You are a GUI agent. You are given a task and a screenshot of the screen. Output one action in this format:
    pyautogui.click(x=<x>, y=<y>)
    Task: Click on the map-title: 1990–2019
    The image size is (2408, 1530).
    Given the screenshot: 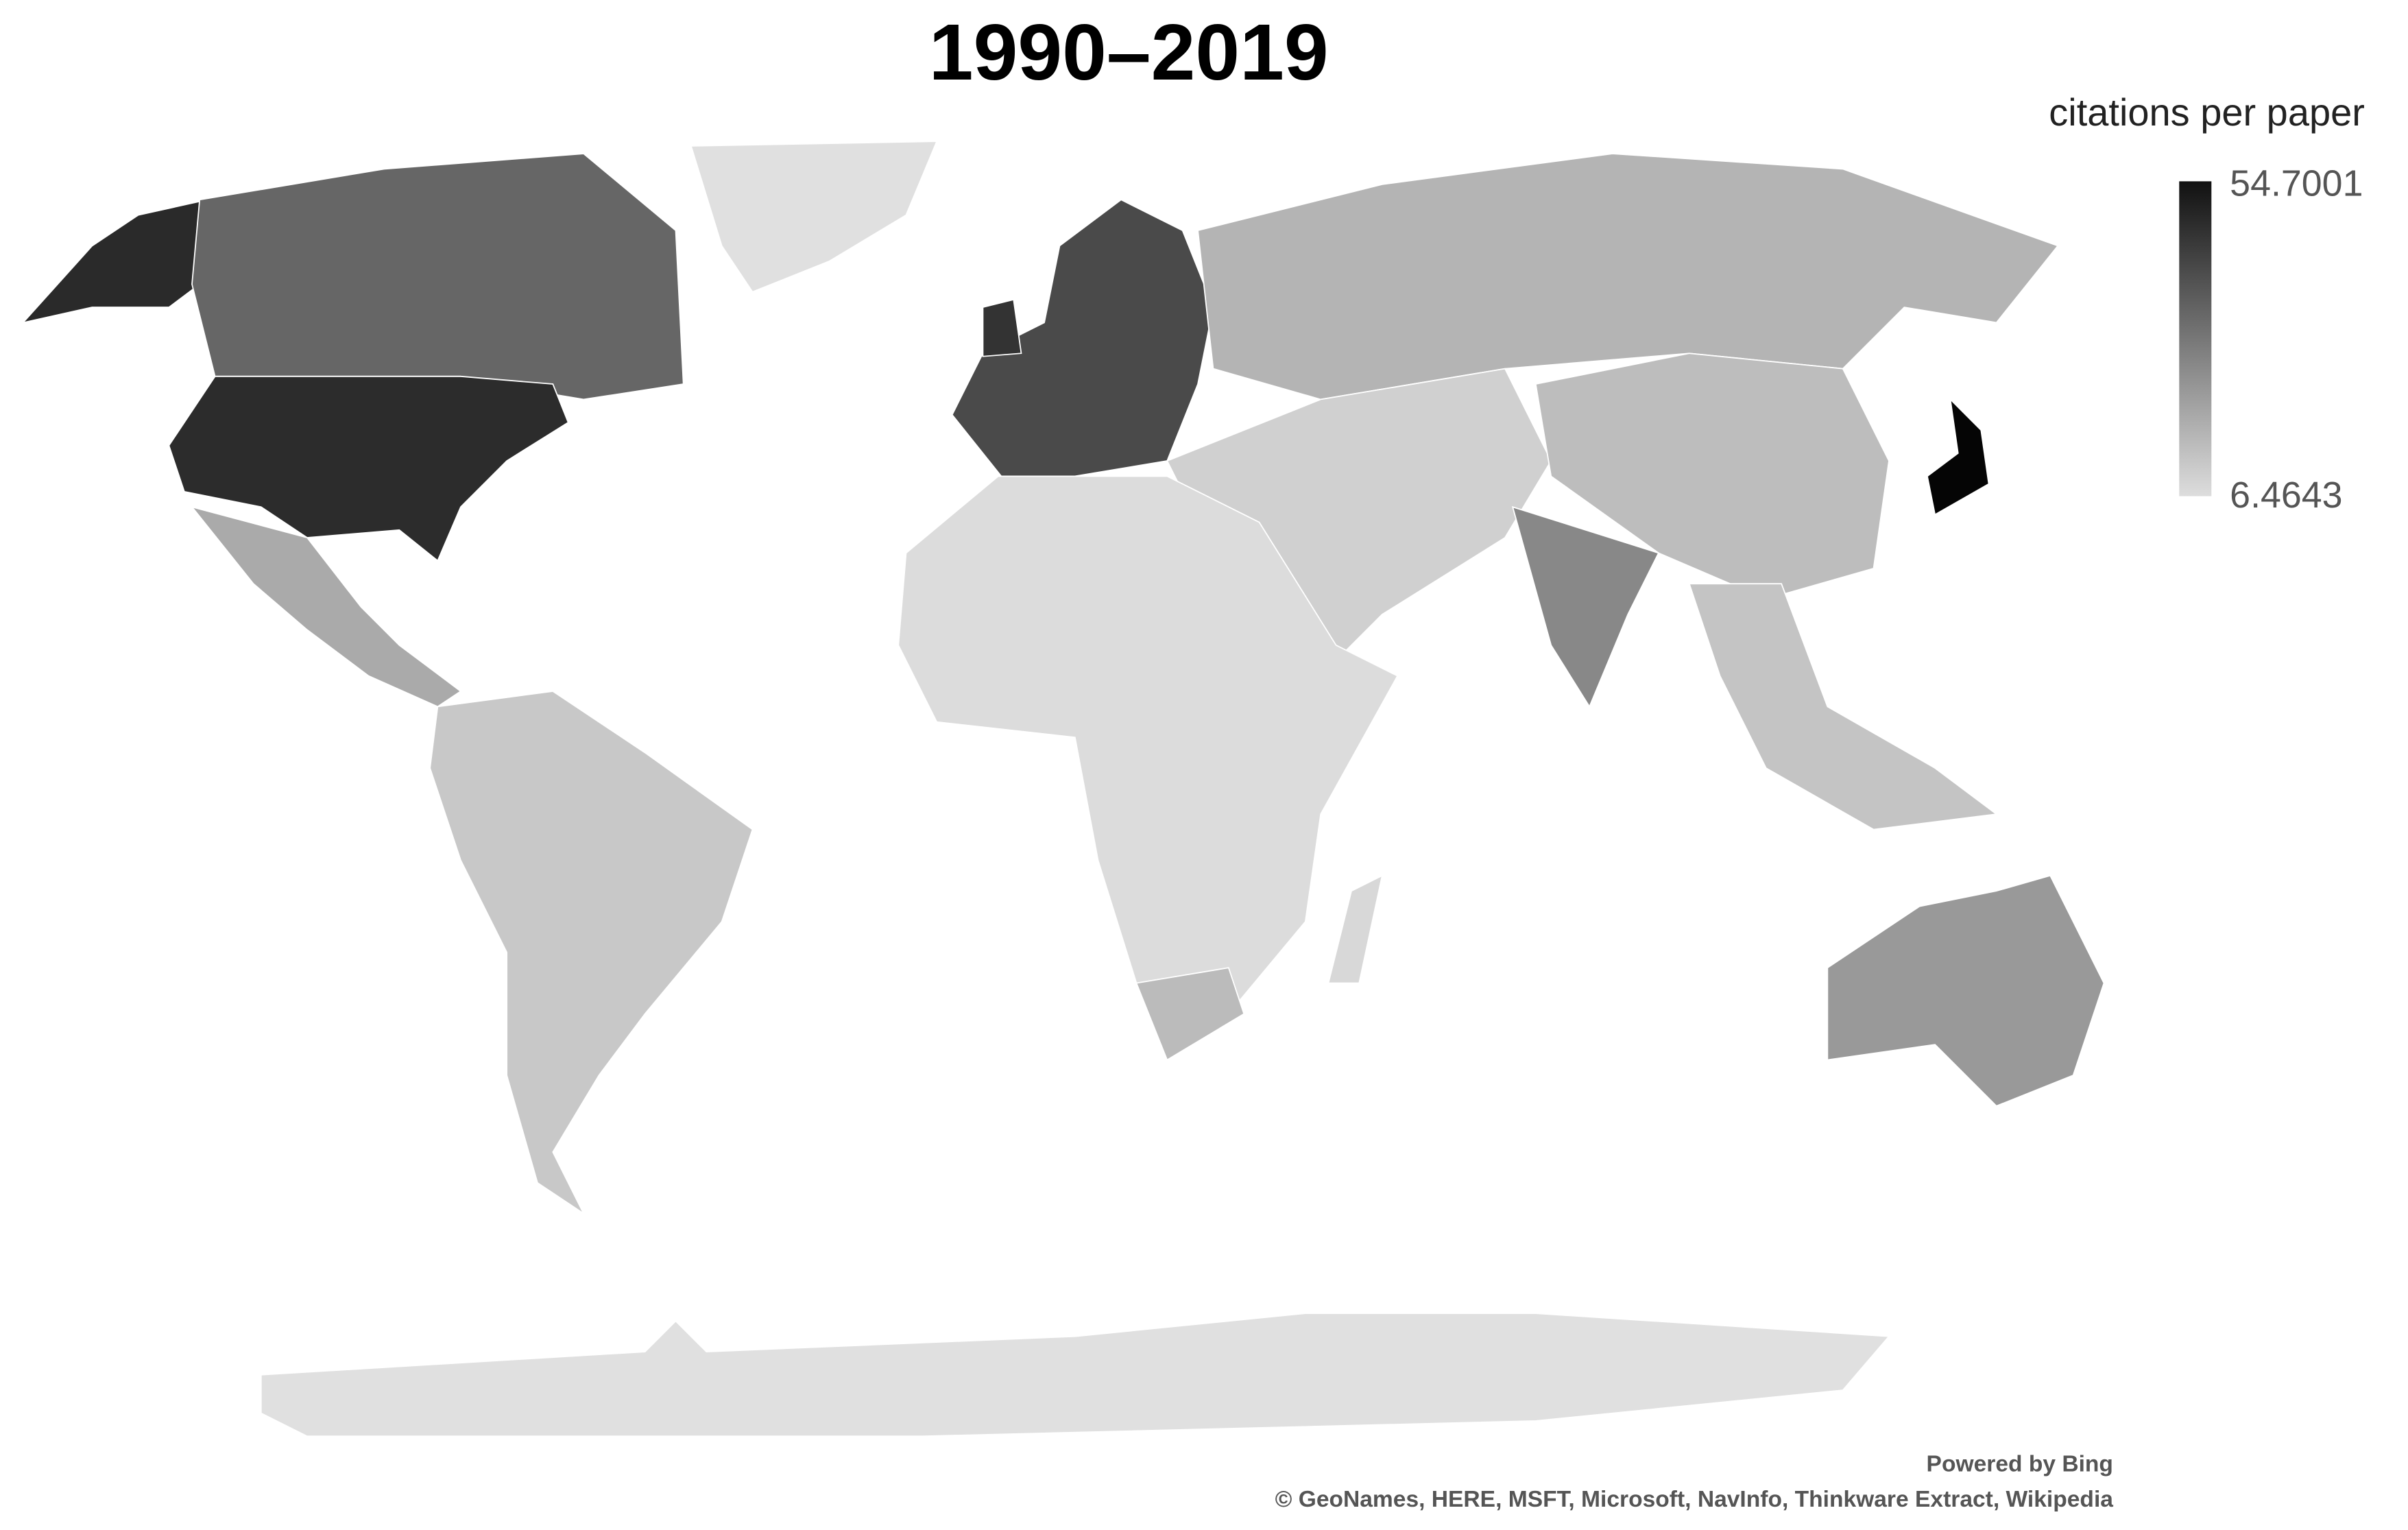 What is the action you would take?
    pyautogui.click(x=1129, y=52)
    